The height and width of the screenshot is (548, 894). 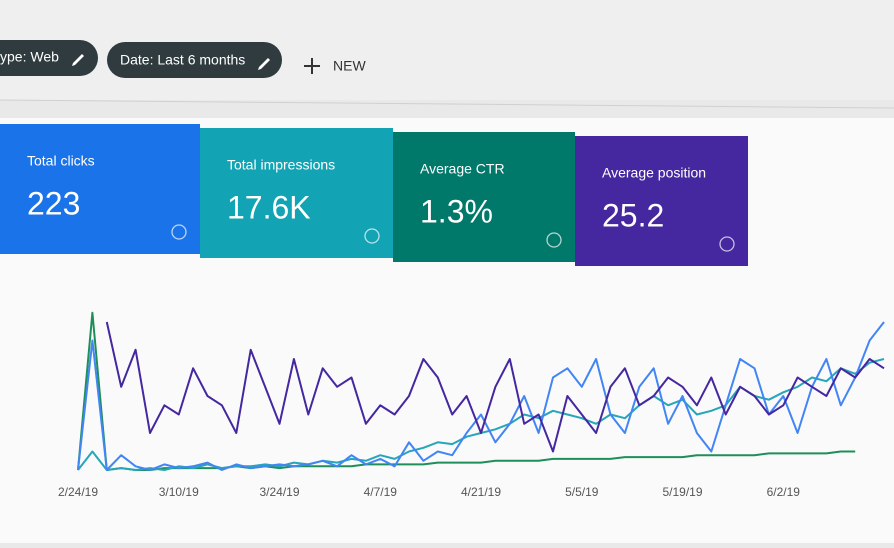 What do you see at coordinates (682, 492) in the screenshot?
I see `x-tick-label: 5/19/19` at bounding box center [682, 492].